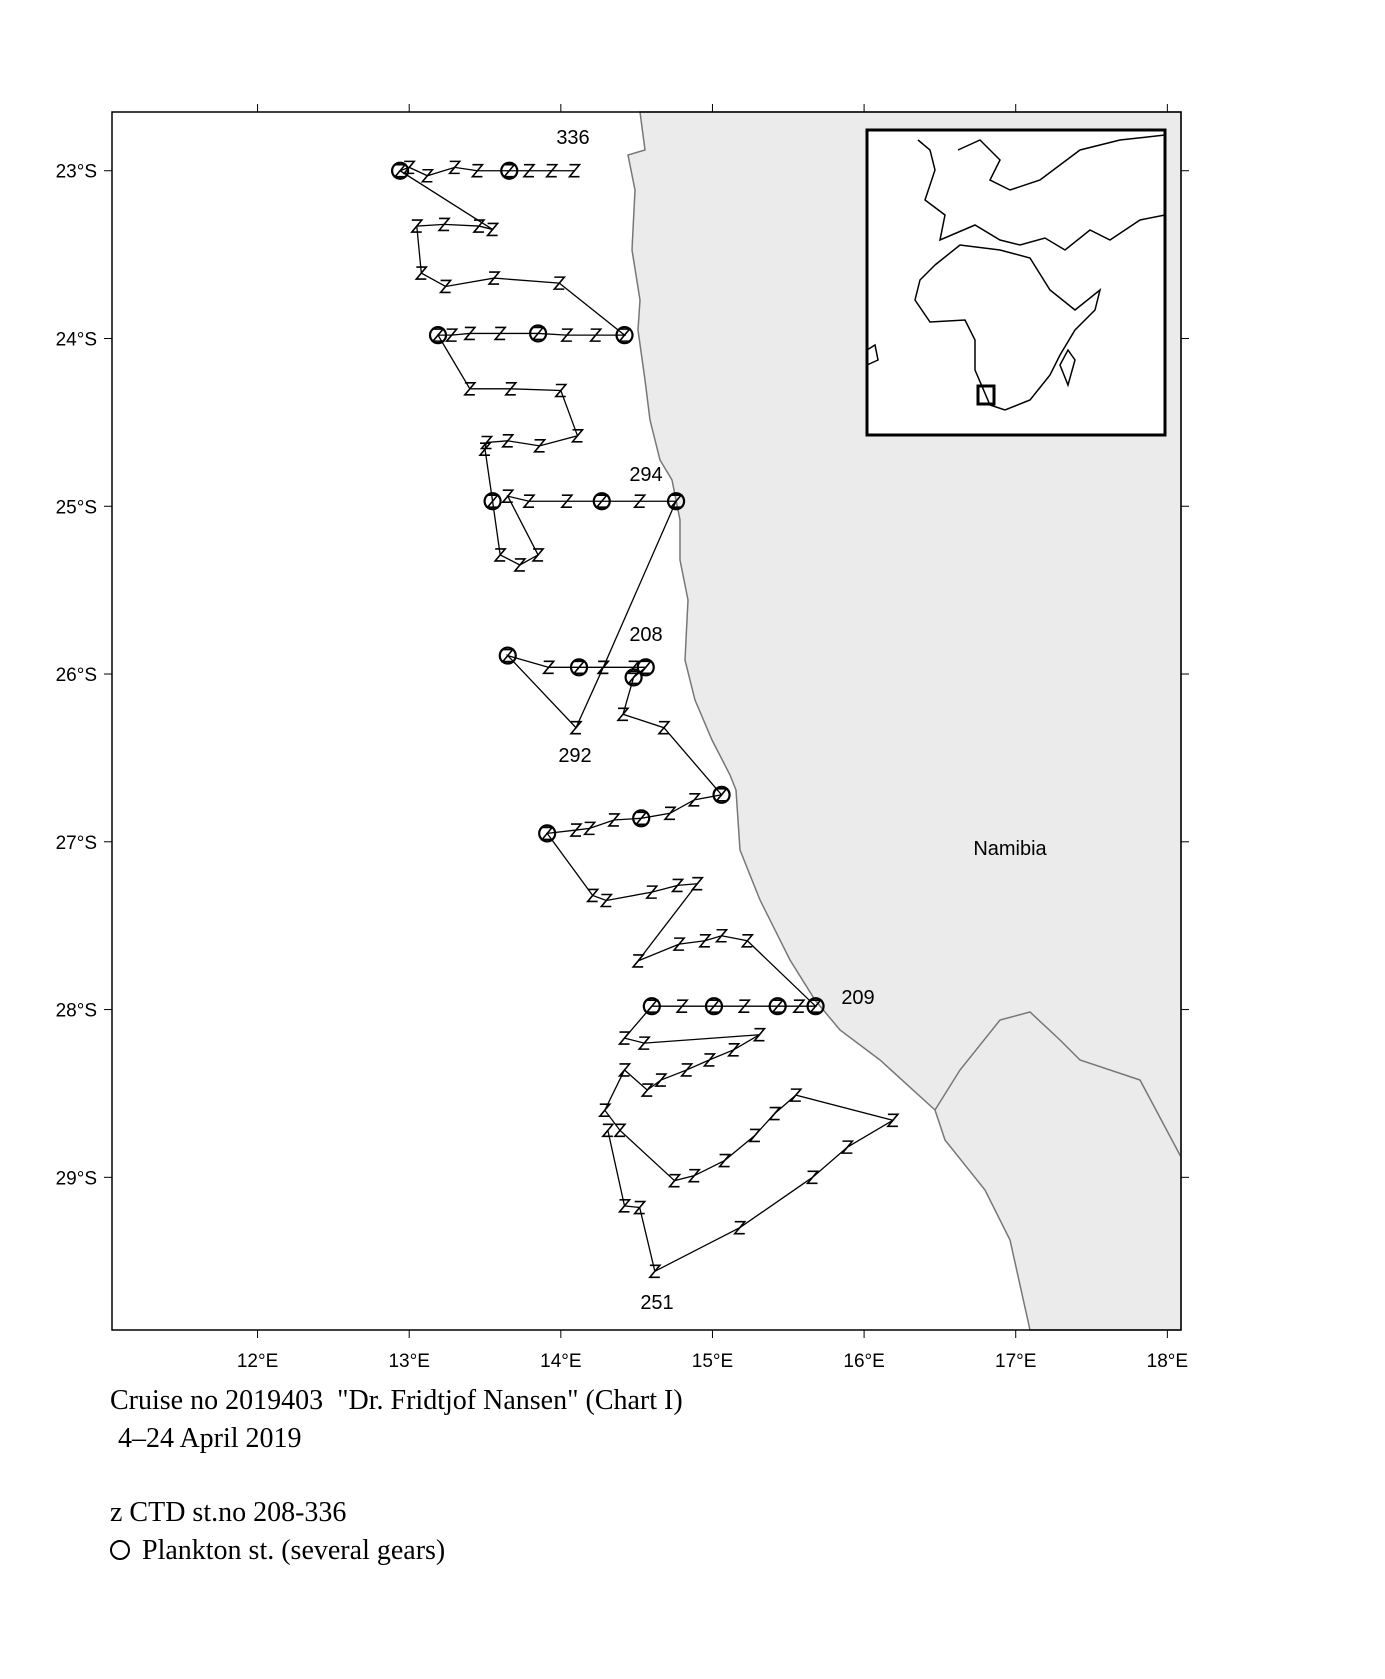 This screenshot has height=1679, width=1385. I want to click on annotation: 209, so click(857, 998).